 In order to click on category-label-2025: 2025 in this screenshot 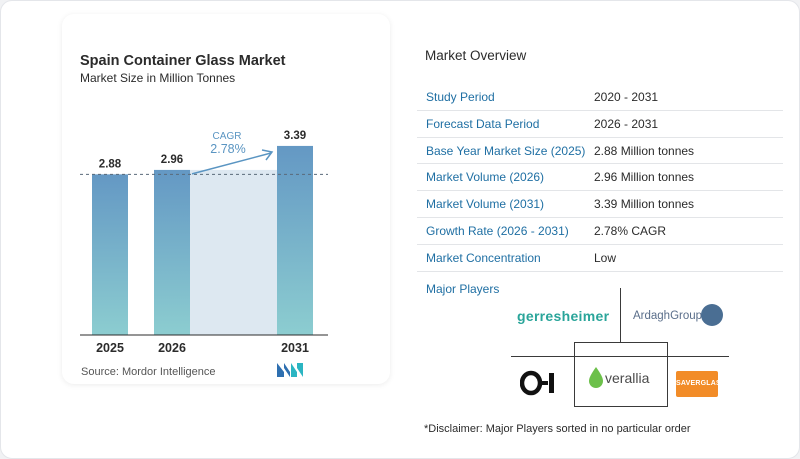, I will do `click(110, 348)`.